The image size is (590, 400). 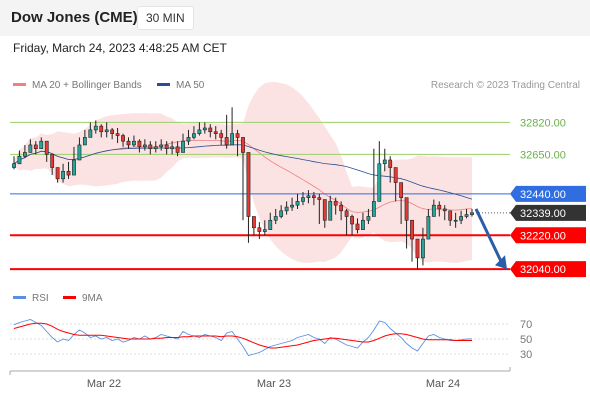 I want to click on level-label-pivot: 32440.00, so click(x=543, y=195).